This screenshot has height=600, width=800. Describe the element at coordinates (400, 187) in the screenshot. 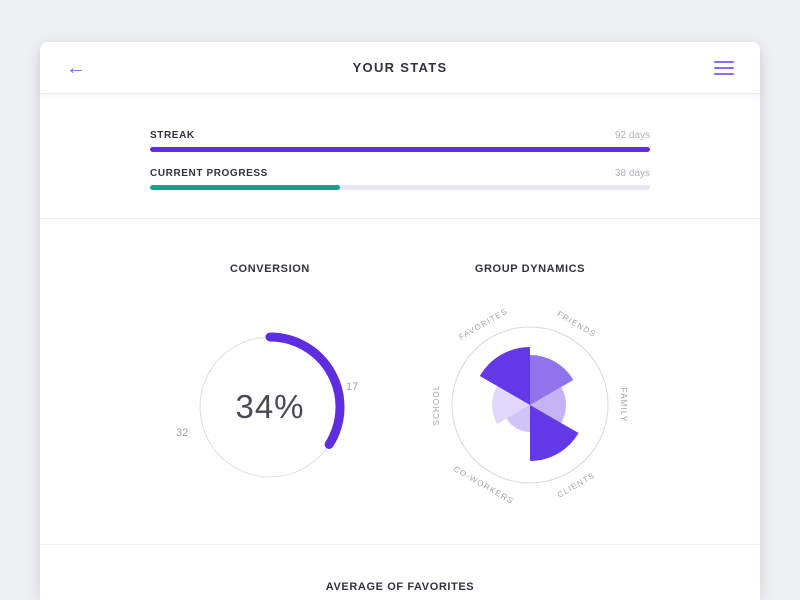

I see `current-progress-bar-track` at that location.